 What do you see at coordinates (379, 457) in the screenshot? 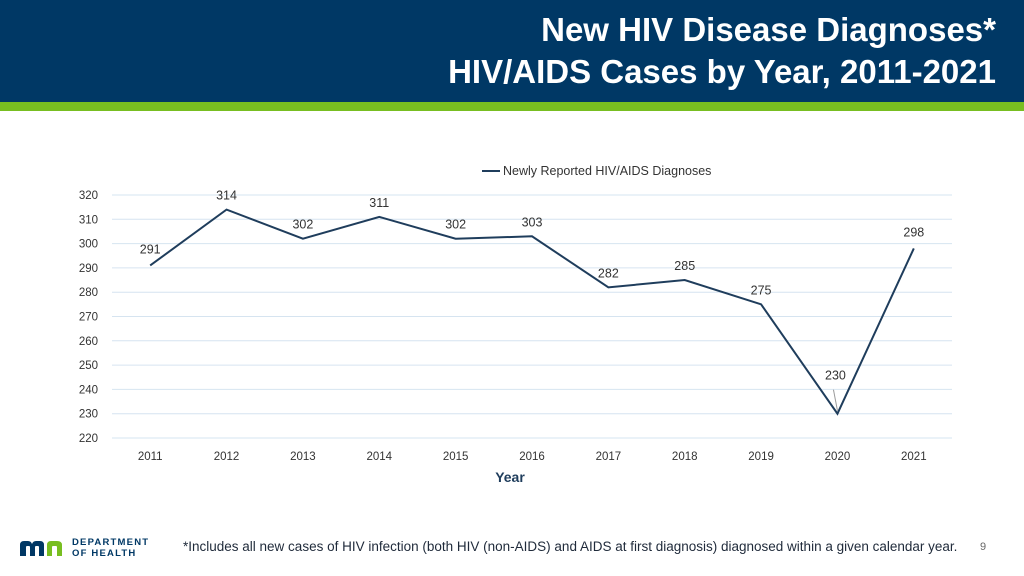
I see `x-tick-label: 2014` at bounding box center [379, 457].